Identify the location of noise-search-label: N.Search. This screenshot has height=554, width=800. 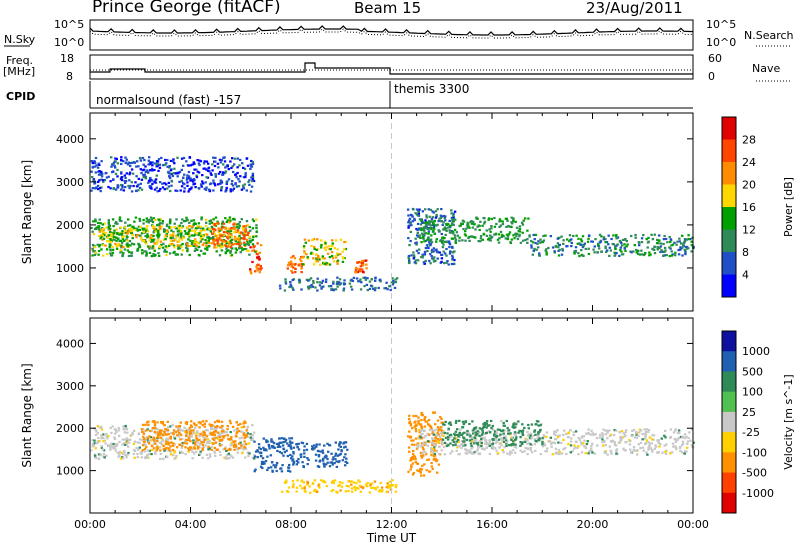
(769, 35).